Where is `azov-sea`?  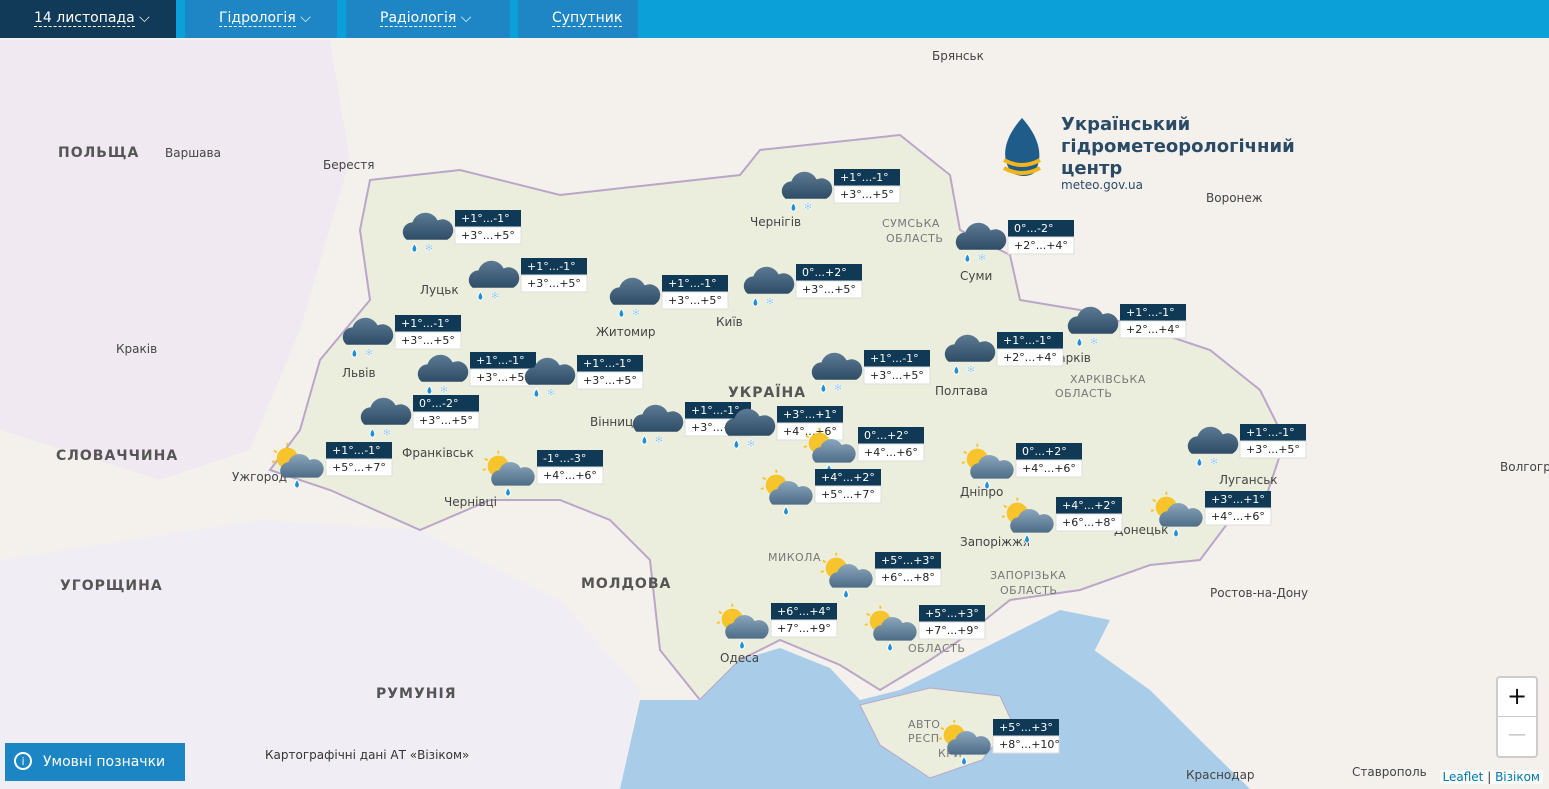 azov-sea is located at coordinates (1055, 639).